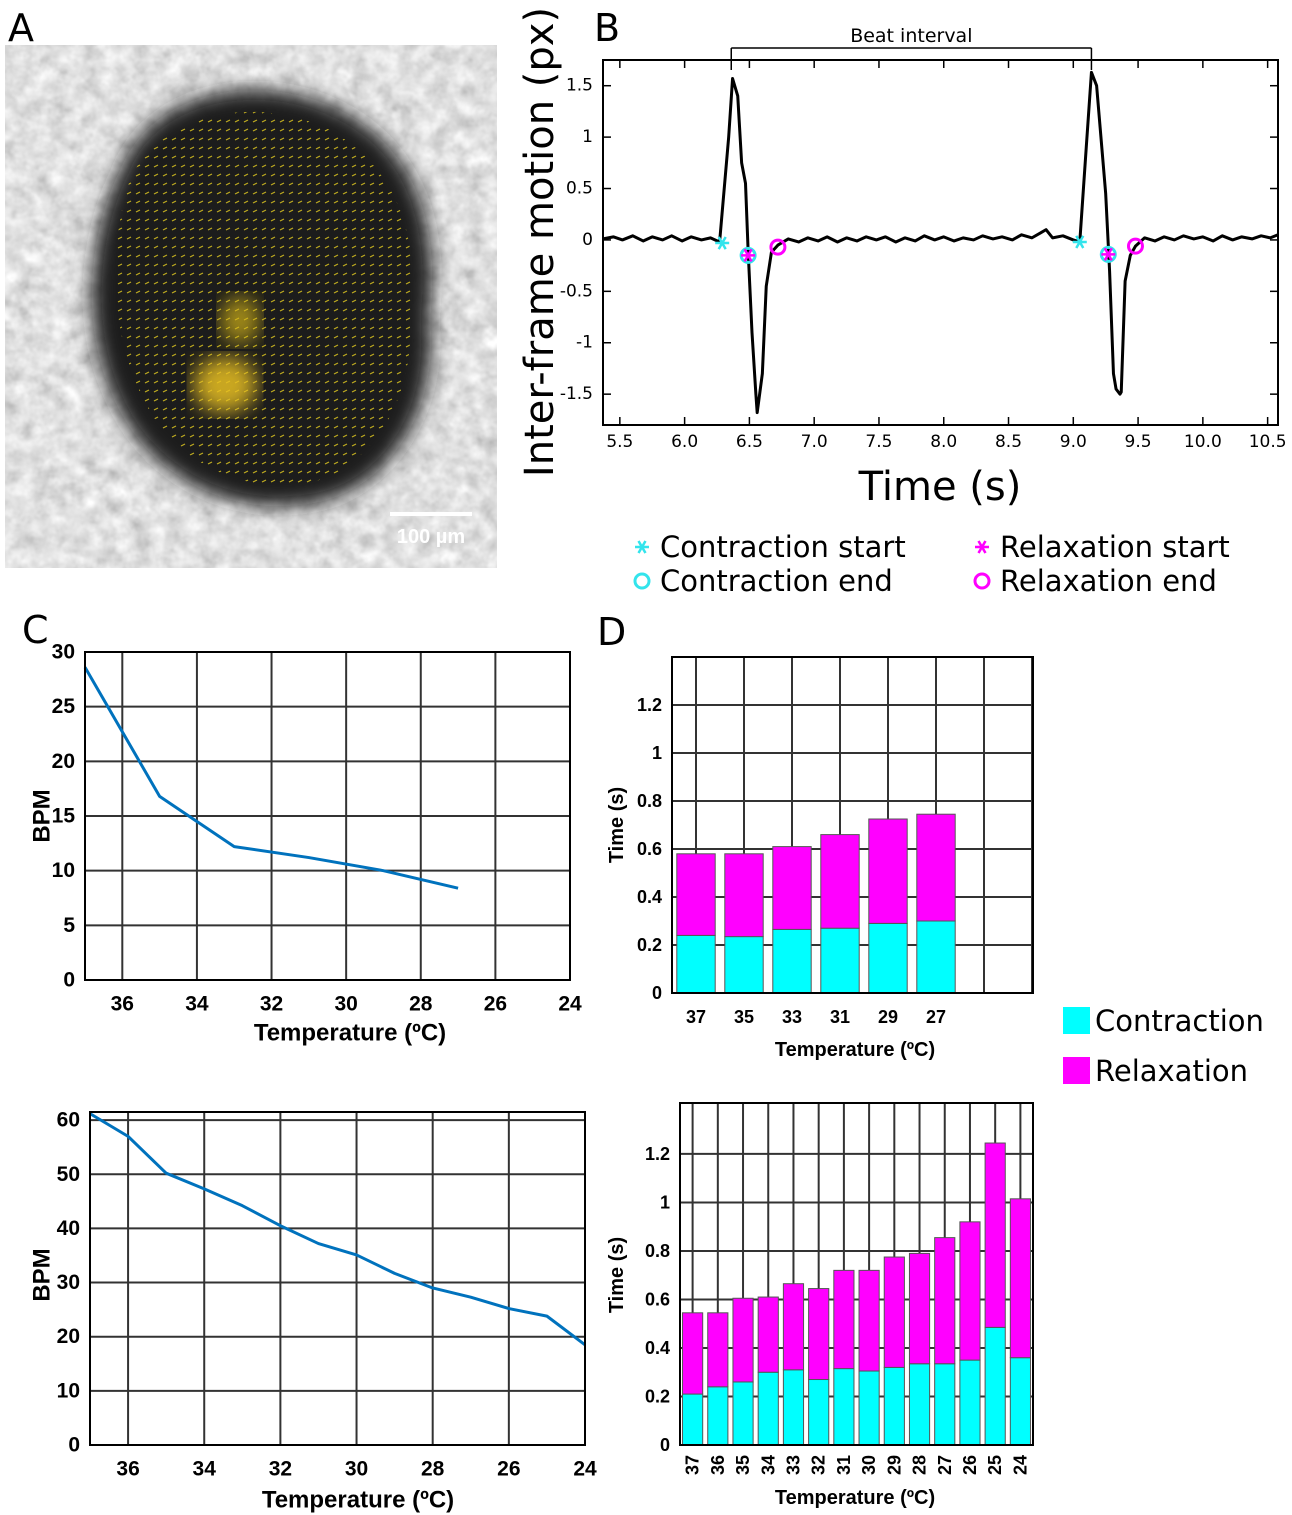 The image size is (1292, 1515). What do you see at coordinates (649, 801) in the screenshot?
I see `y-tick-label: 0.8` at bounding box center [649, 801].